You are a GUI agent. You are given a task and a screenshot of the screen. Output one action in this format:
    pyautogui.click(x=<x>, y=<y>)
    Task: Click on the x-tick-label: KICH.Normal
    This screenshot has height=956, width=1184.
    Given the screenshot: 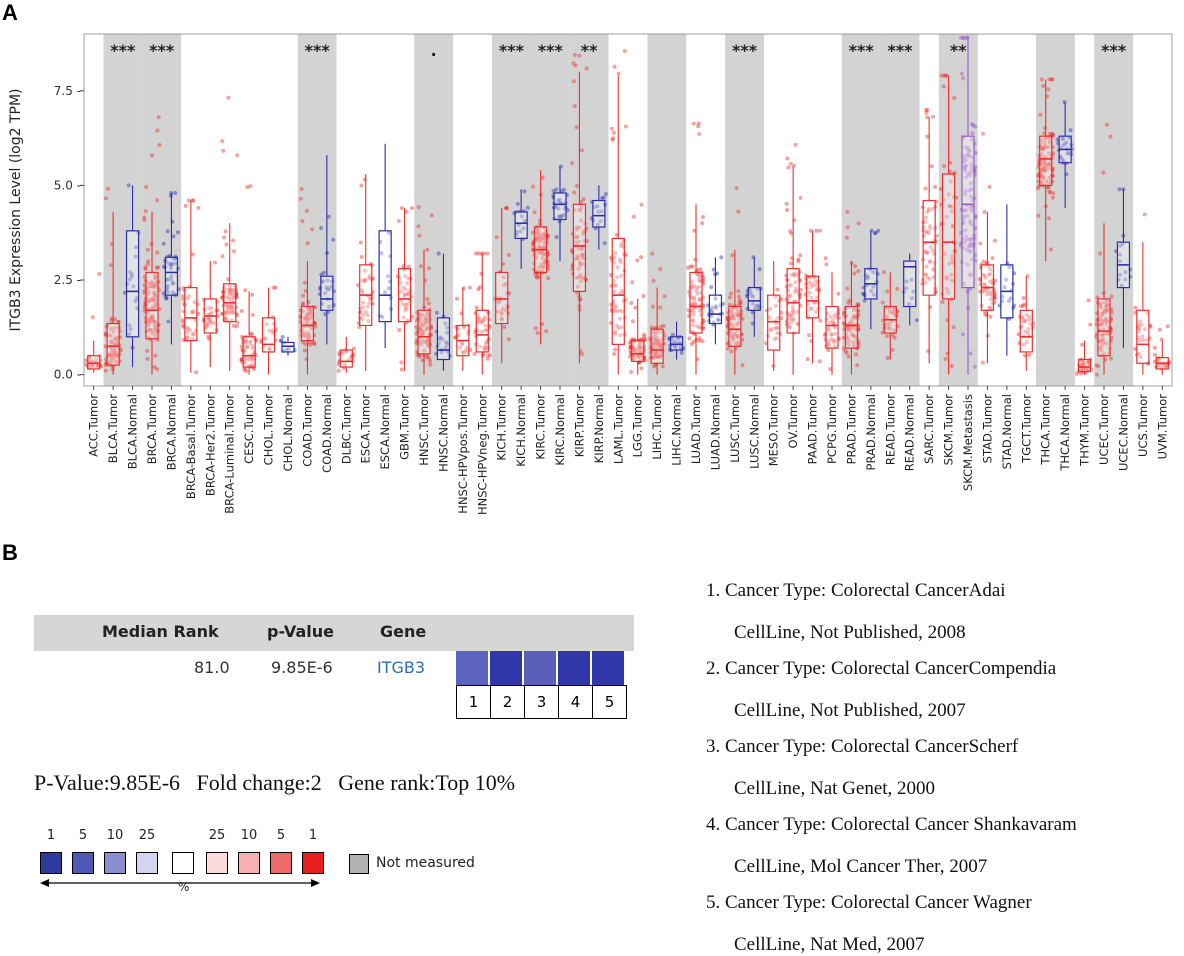 What is the action you would take?
    pyautogui.click(x=521, y=430)
    